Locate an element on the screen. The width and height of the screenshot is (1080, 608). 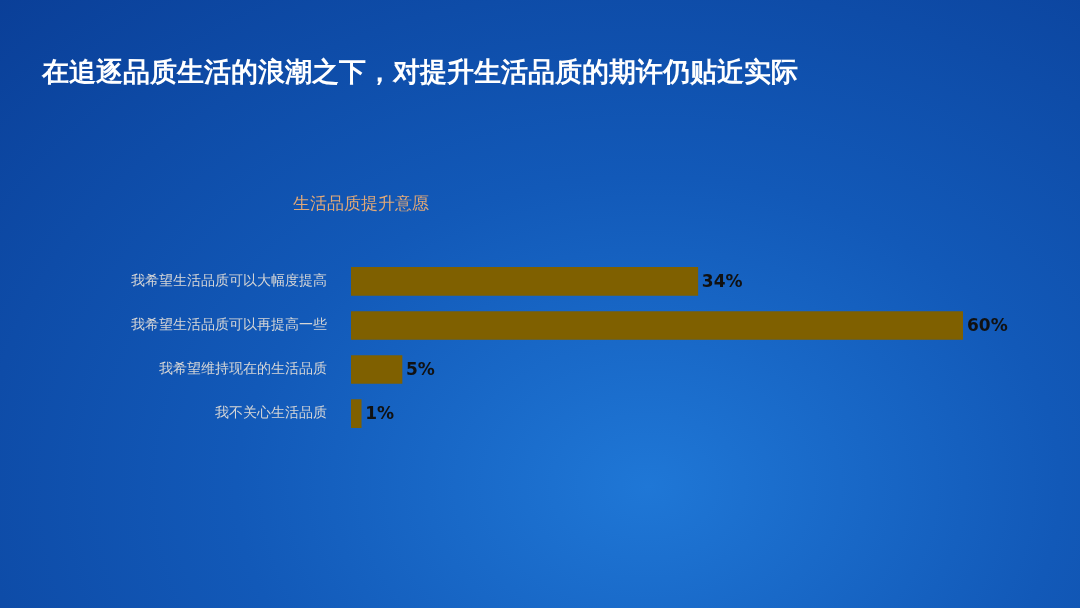
y-tick-label: 我希望生活品质可以再提高一些 is located at coordinates (229, 324).